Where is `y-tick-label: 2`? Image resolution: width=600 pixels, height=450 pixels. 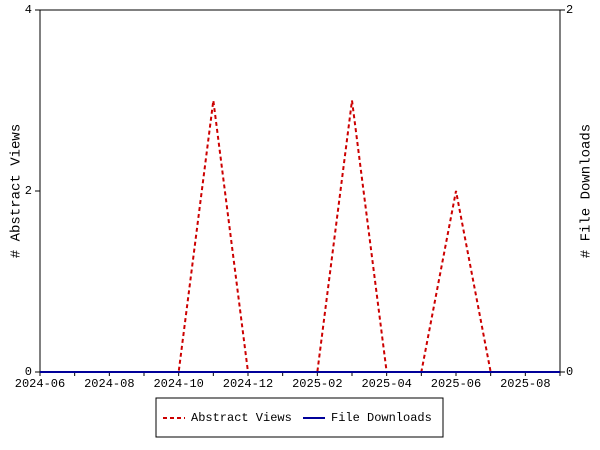
y-tick-label: 2 is located at coordinates (28, 191).